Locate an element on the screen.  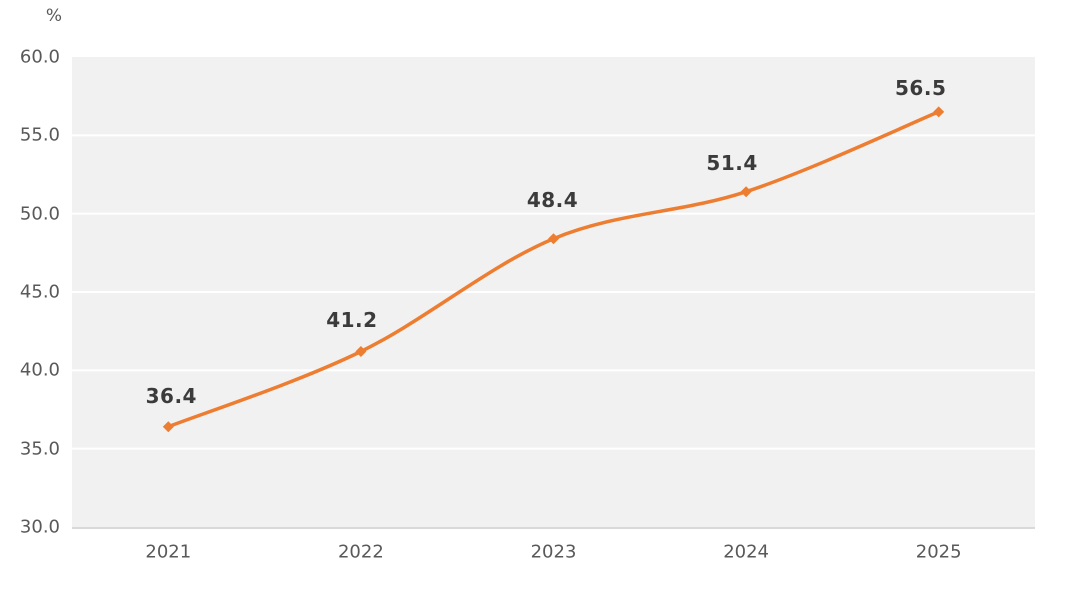
y-axis-tick-label: 60.0 is located at coordinates (39, 57).